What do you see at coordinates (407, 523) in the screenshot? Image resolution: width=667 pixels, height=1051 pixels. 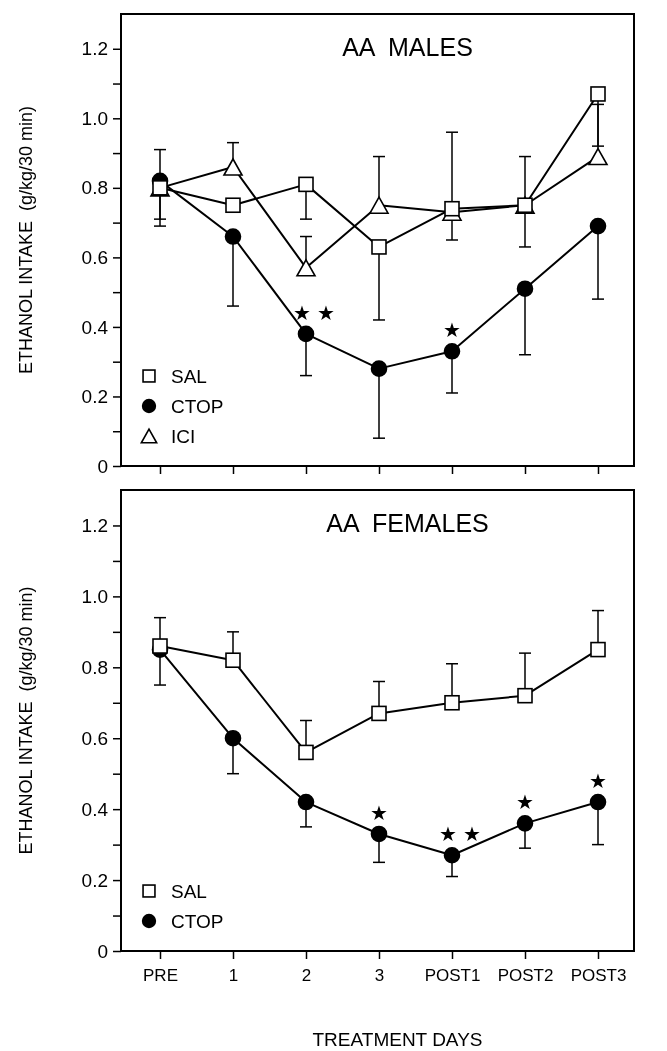 I see `text: AA FEMALES` at bounding box center [407, 523].